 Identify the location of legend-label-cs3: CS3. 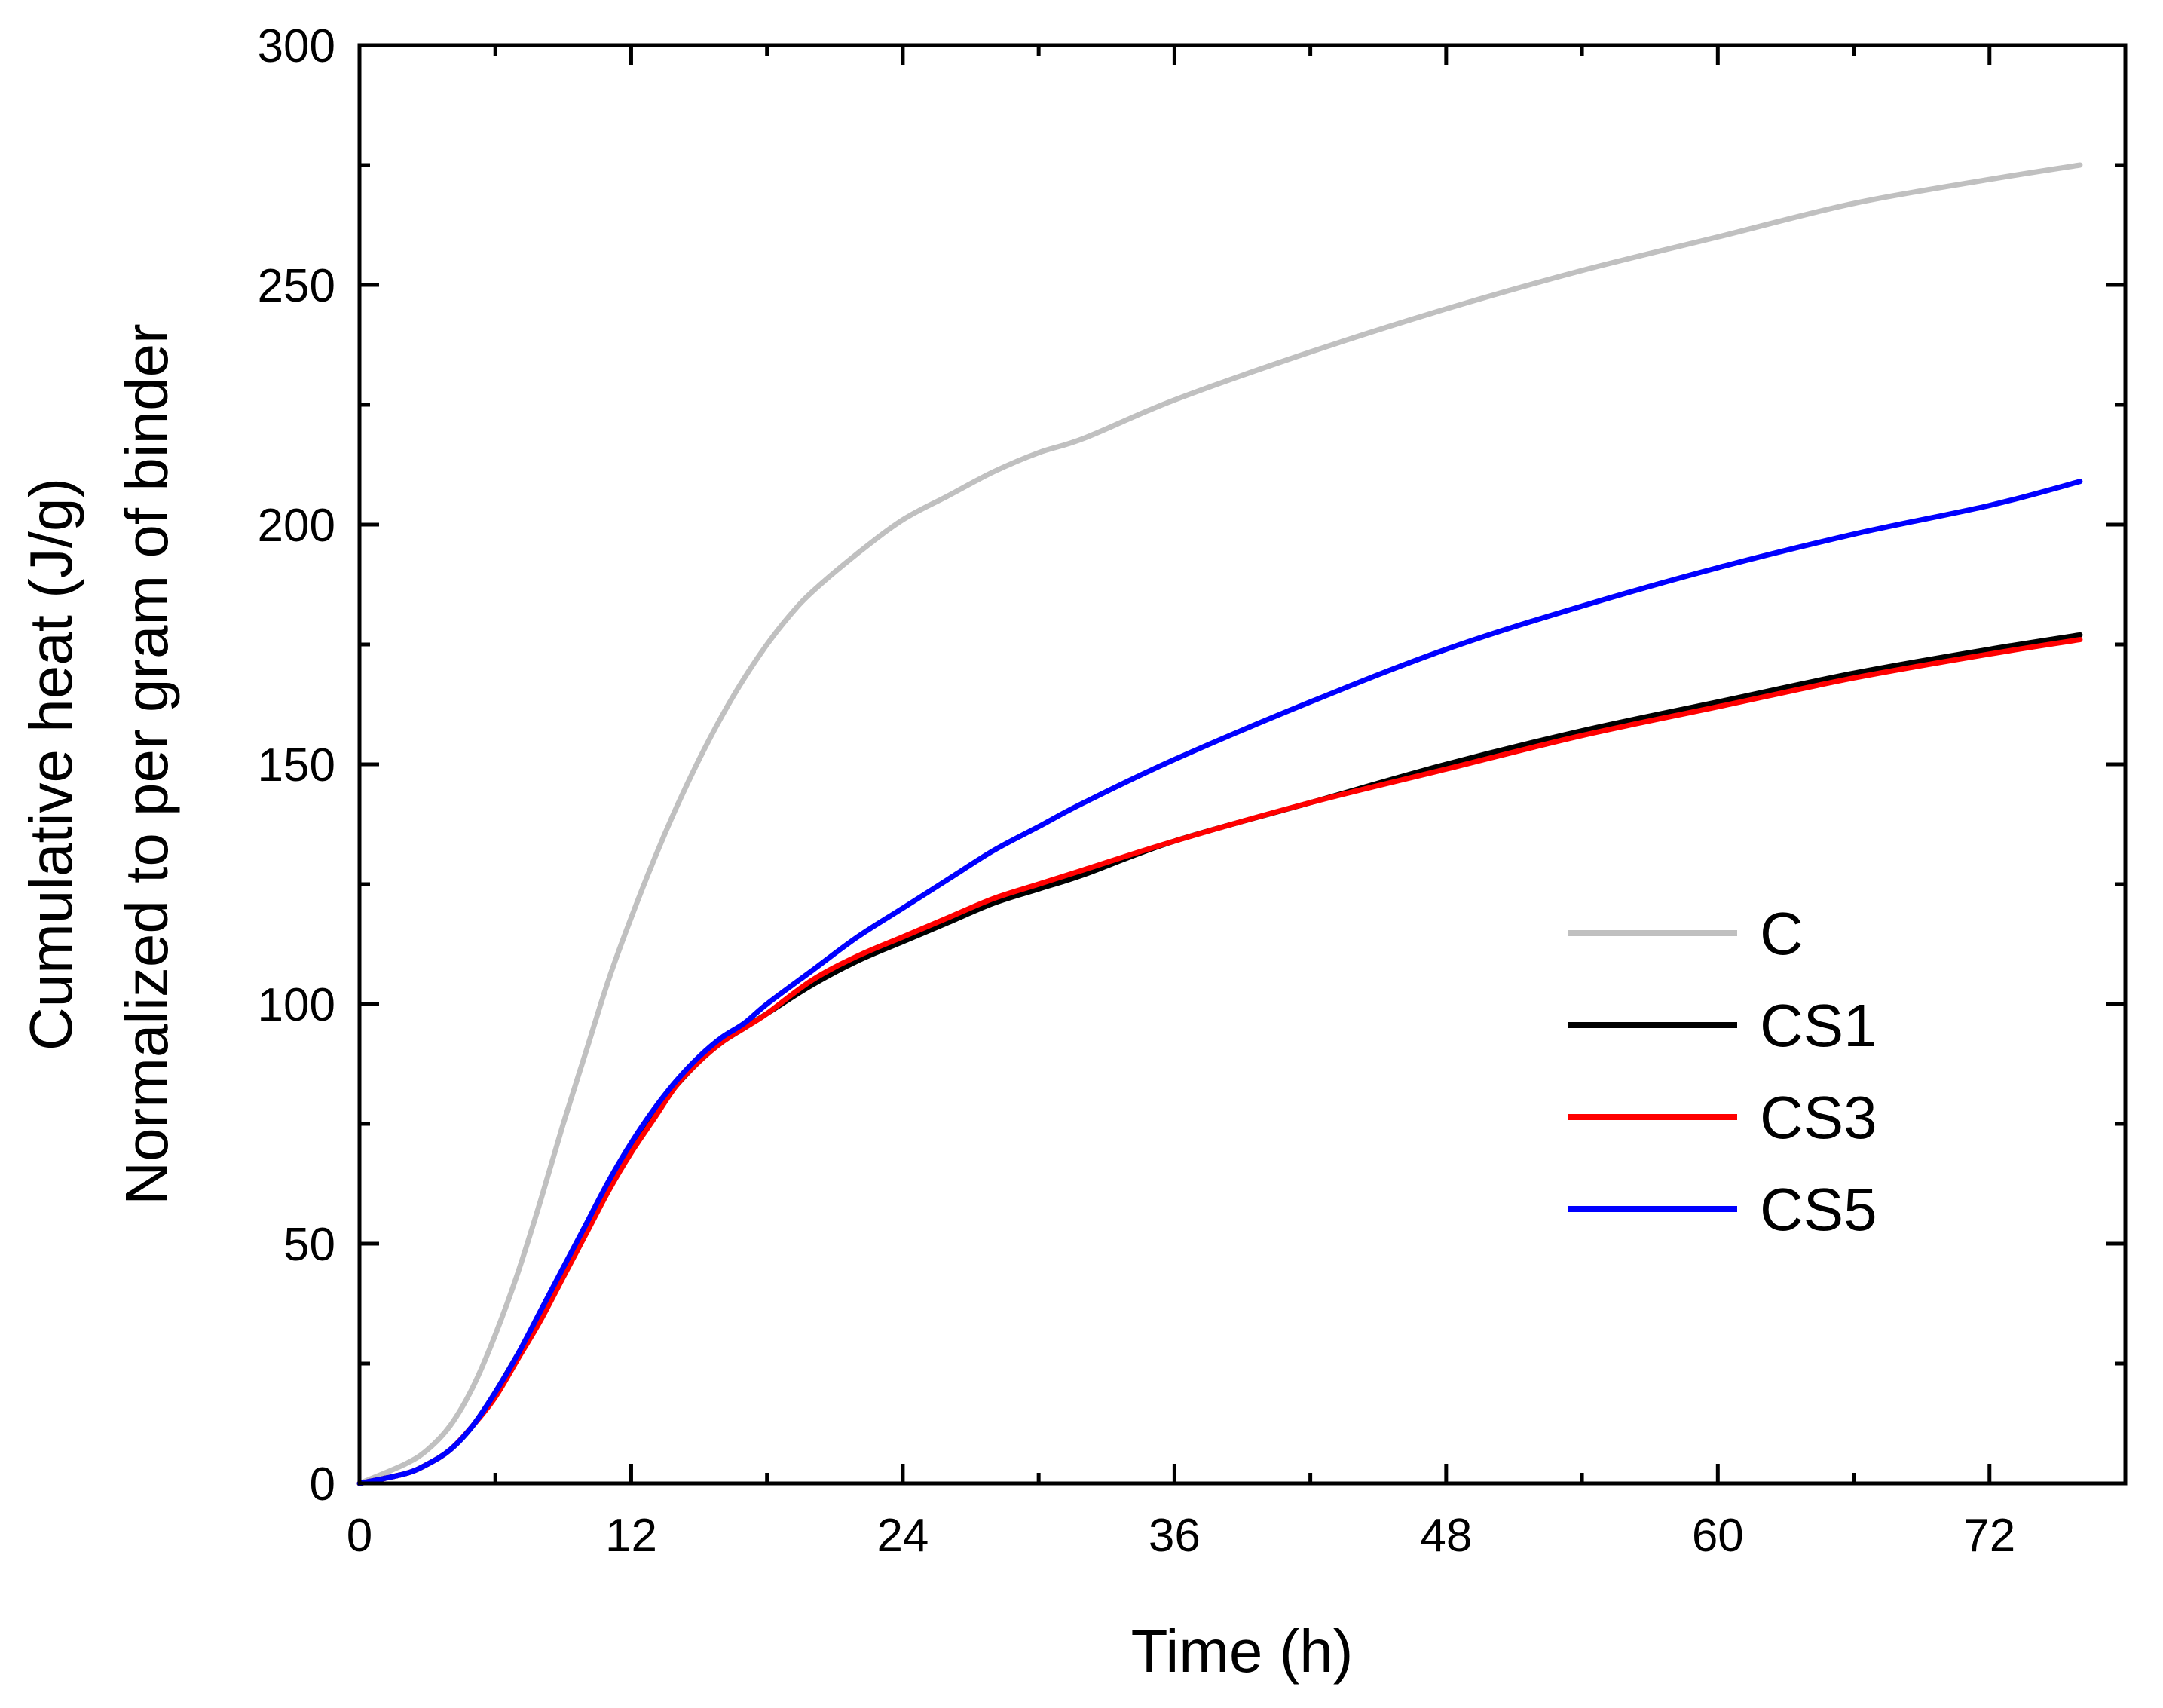
(1818, 1117).